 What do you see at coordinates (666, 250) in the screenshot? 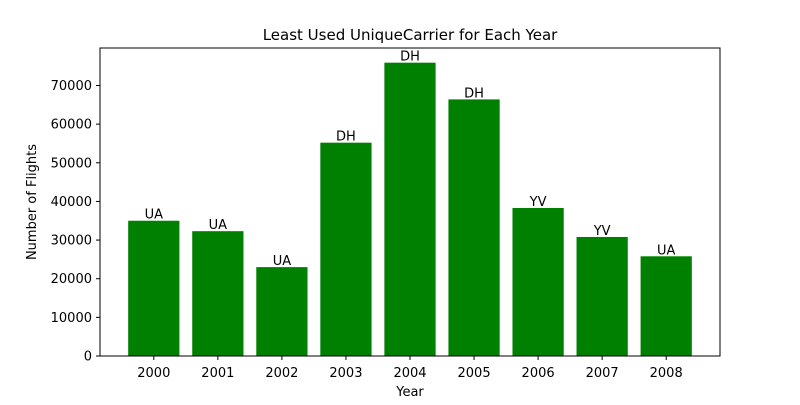
I see `bar-label-2008: UA` at bounding box center [666, 250].